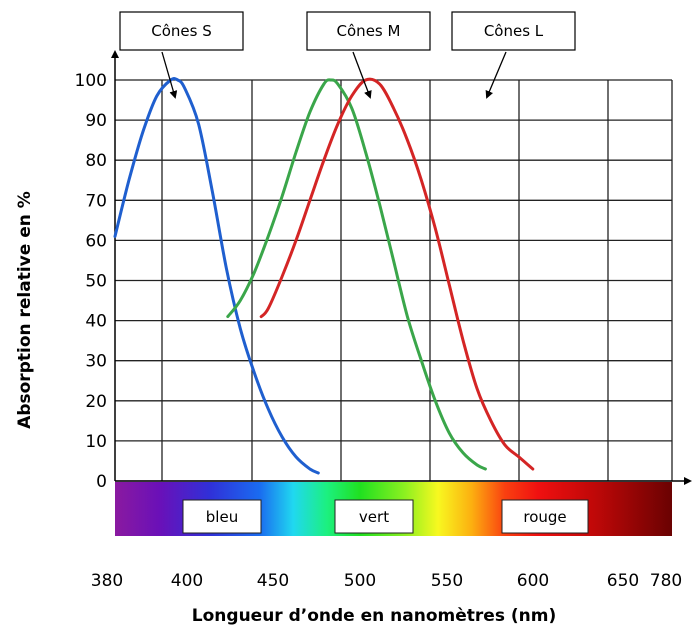 The width and height of the screenshot is (694, 628). What do you see at coordinates (374, 616) in the screenshot?
I see `x-axis-title: Longueur d’onde en nanomètres (nm)` at bounding box center [374, 616].